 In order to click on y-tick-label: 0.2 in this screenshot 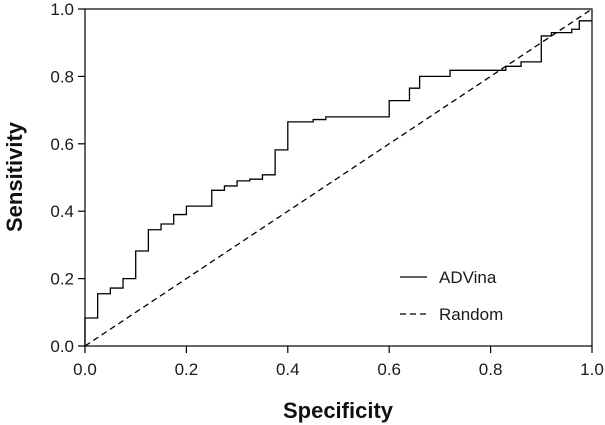, I will do `click(62, 279)`.